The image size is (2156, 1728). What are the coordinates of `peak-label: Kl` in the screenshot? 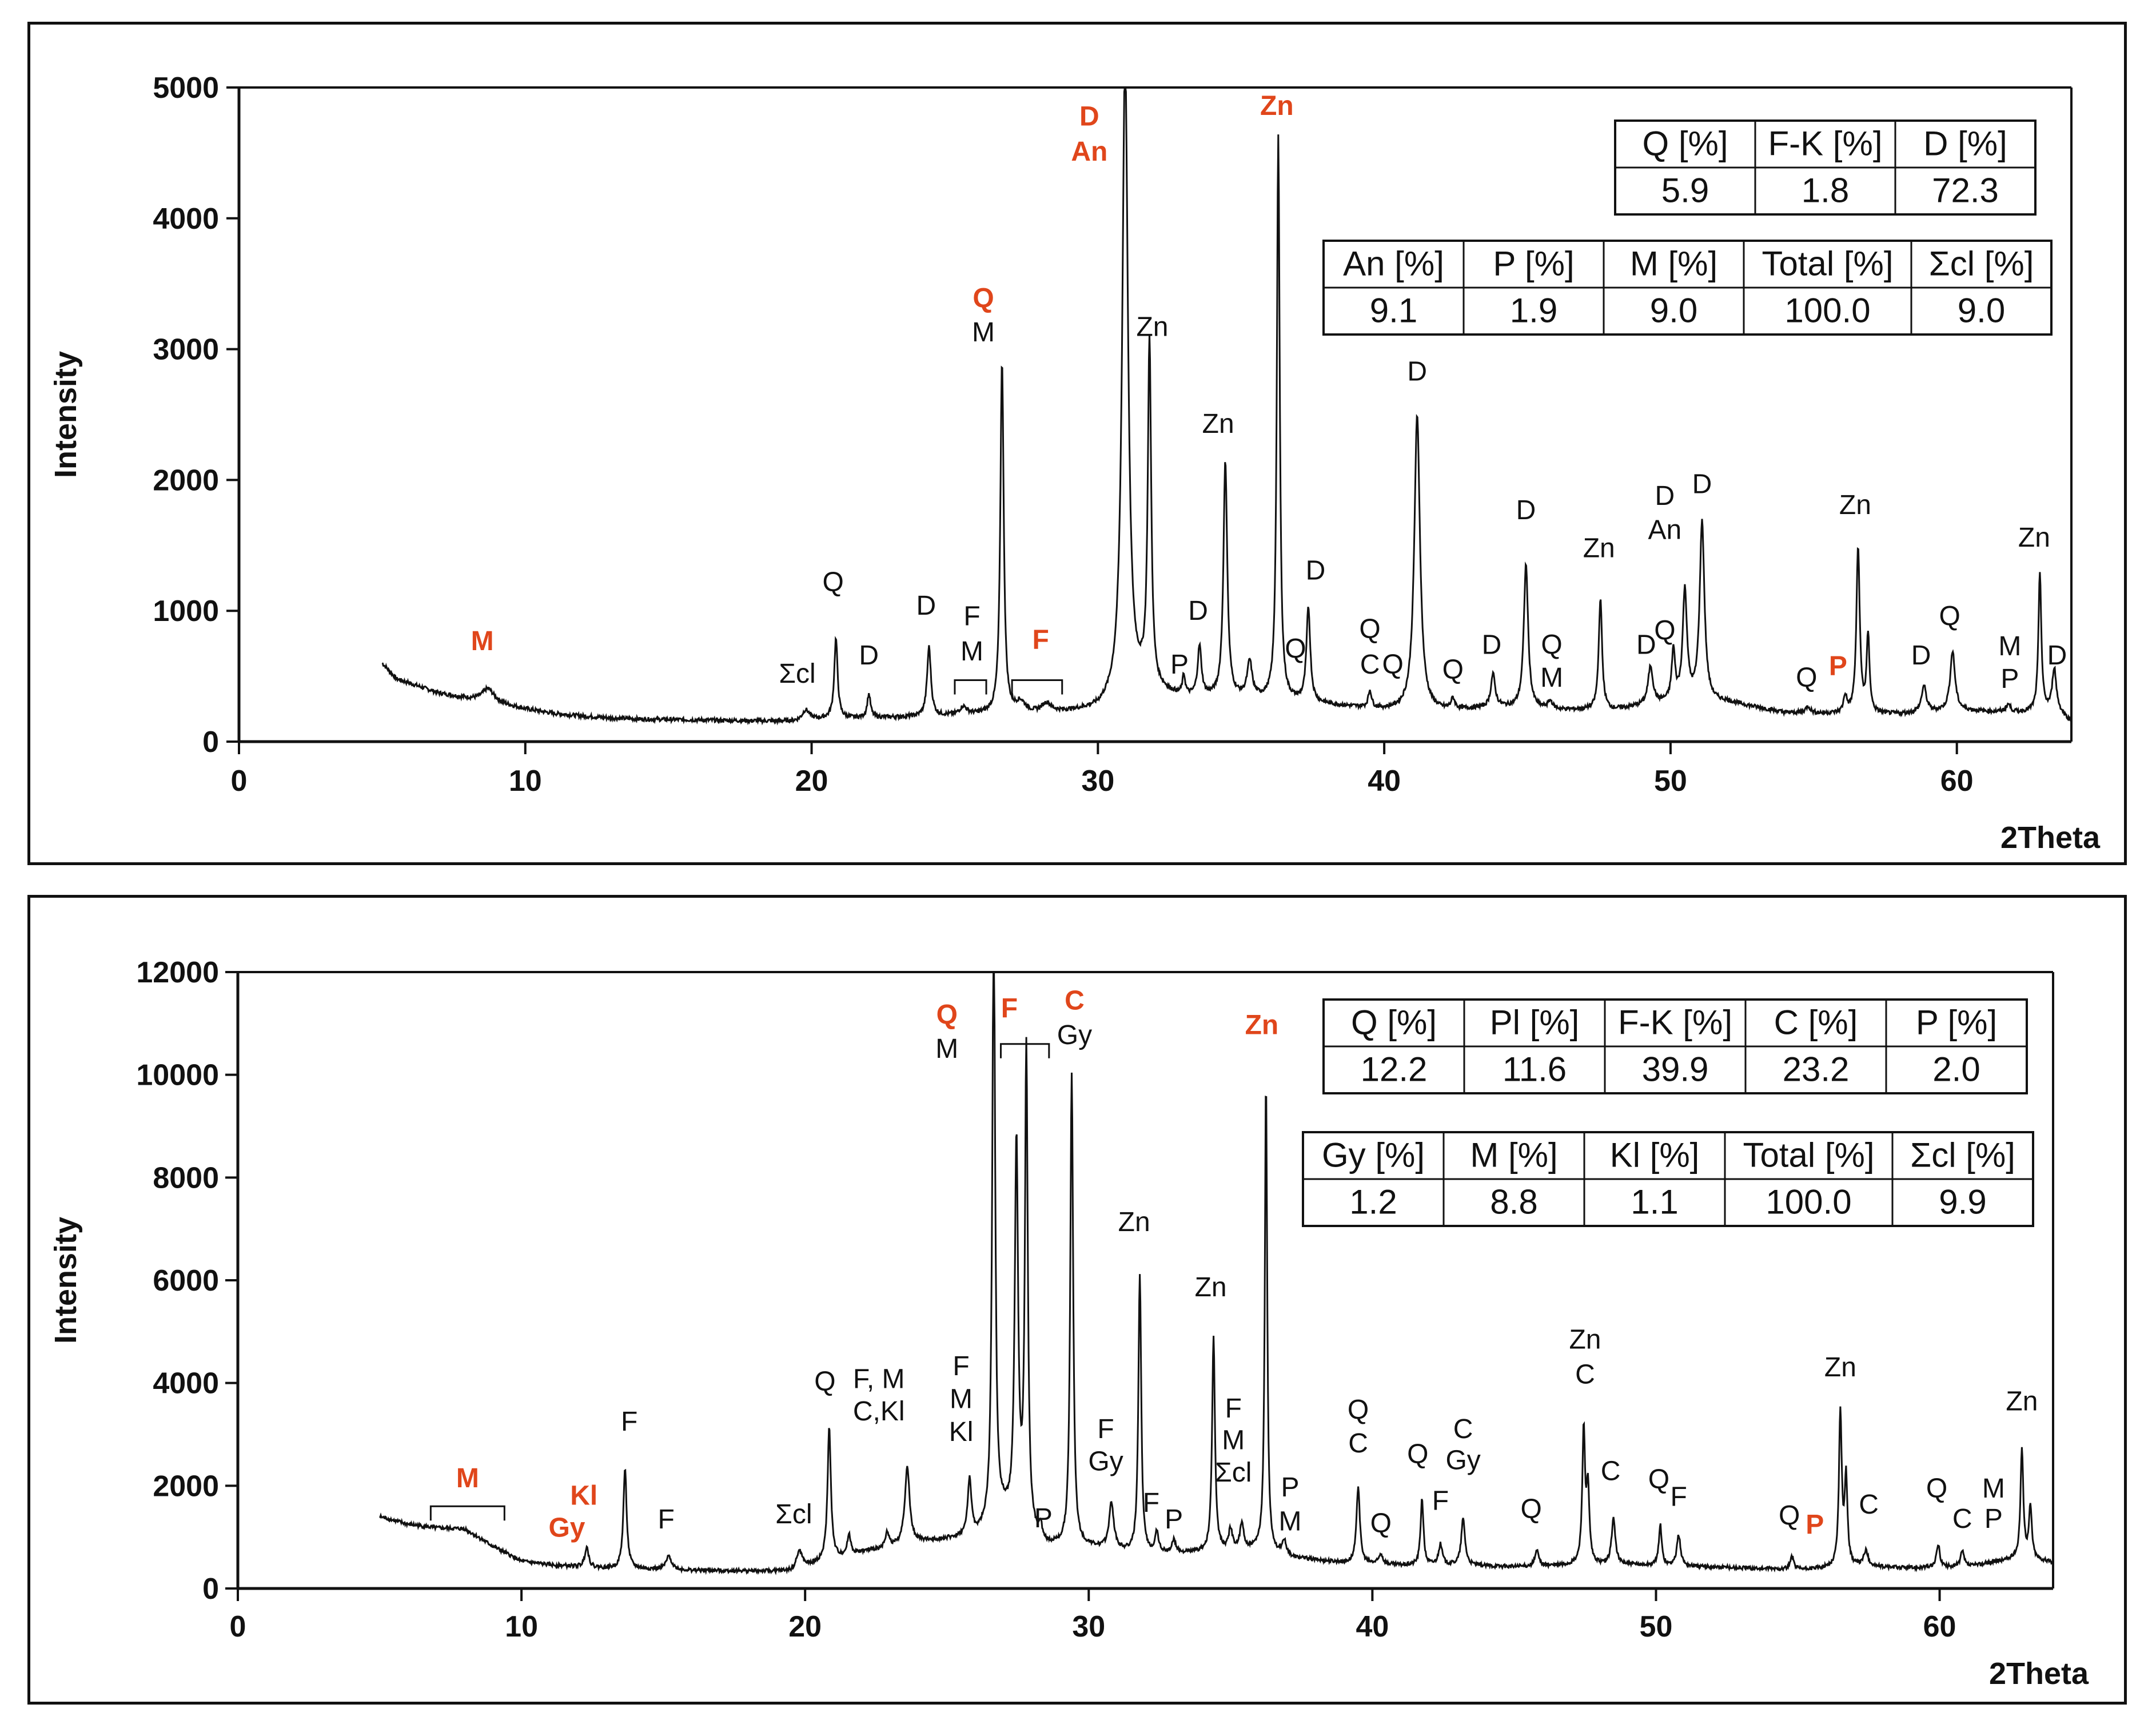 It's located at (583, 1496).